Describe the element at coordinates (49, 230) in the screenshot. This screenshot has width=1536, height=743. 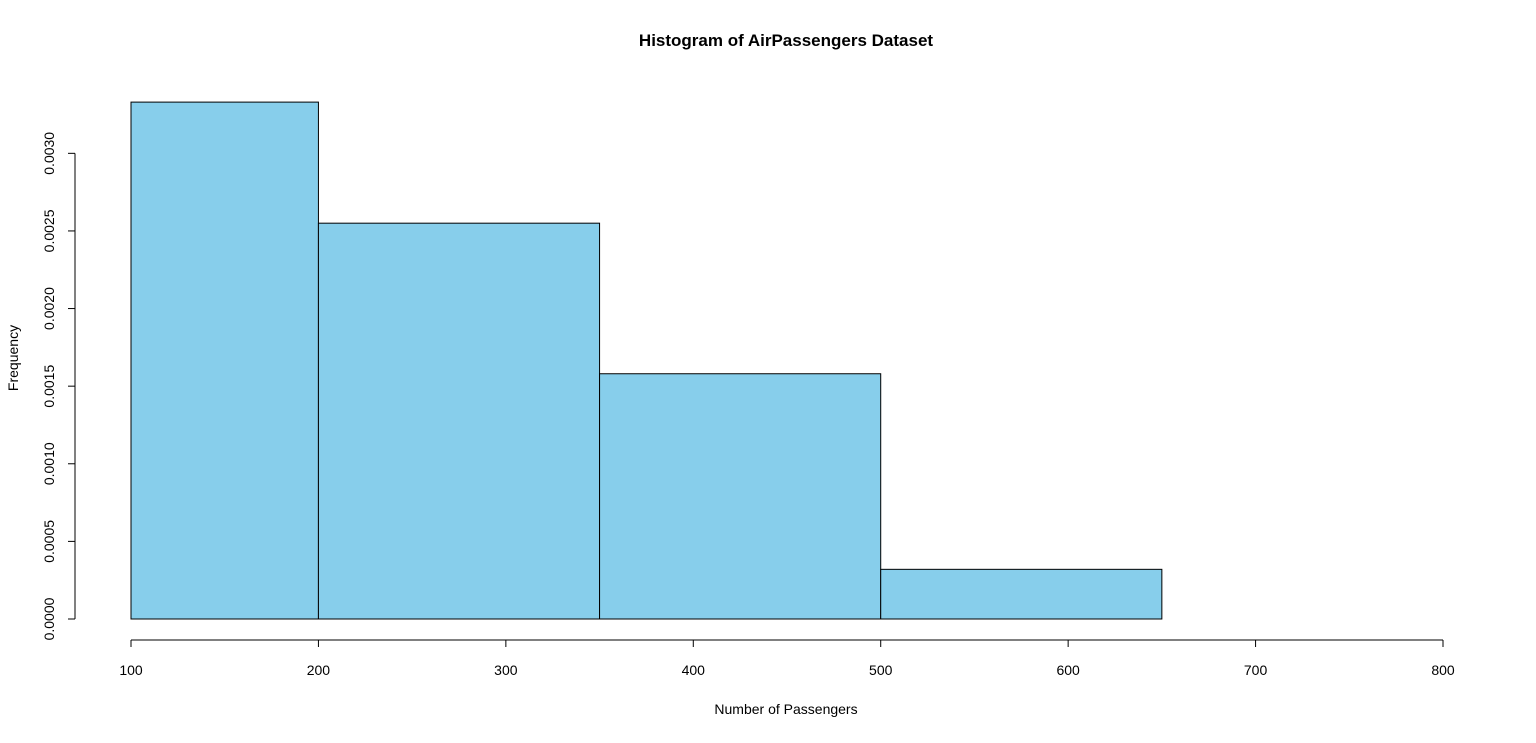
I see `y-tick-label: 0.0025` at that location.